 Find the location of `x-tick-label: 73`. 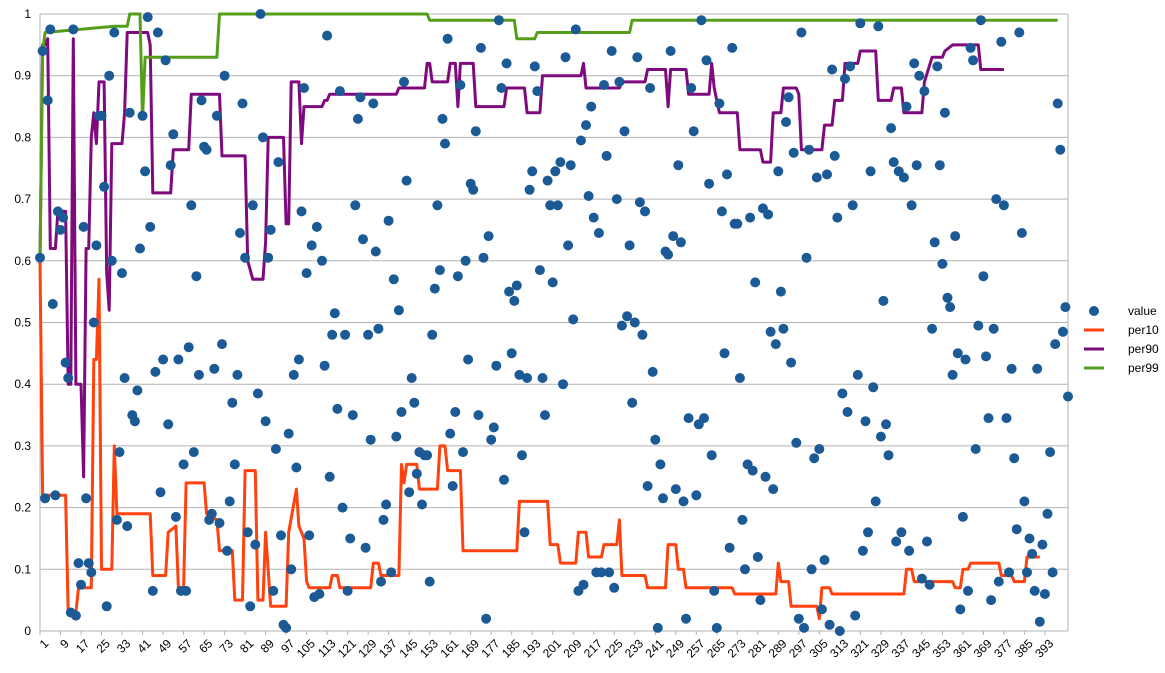

x-tick-label: 73 is located at coordinates (227, 646).